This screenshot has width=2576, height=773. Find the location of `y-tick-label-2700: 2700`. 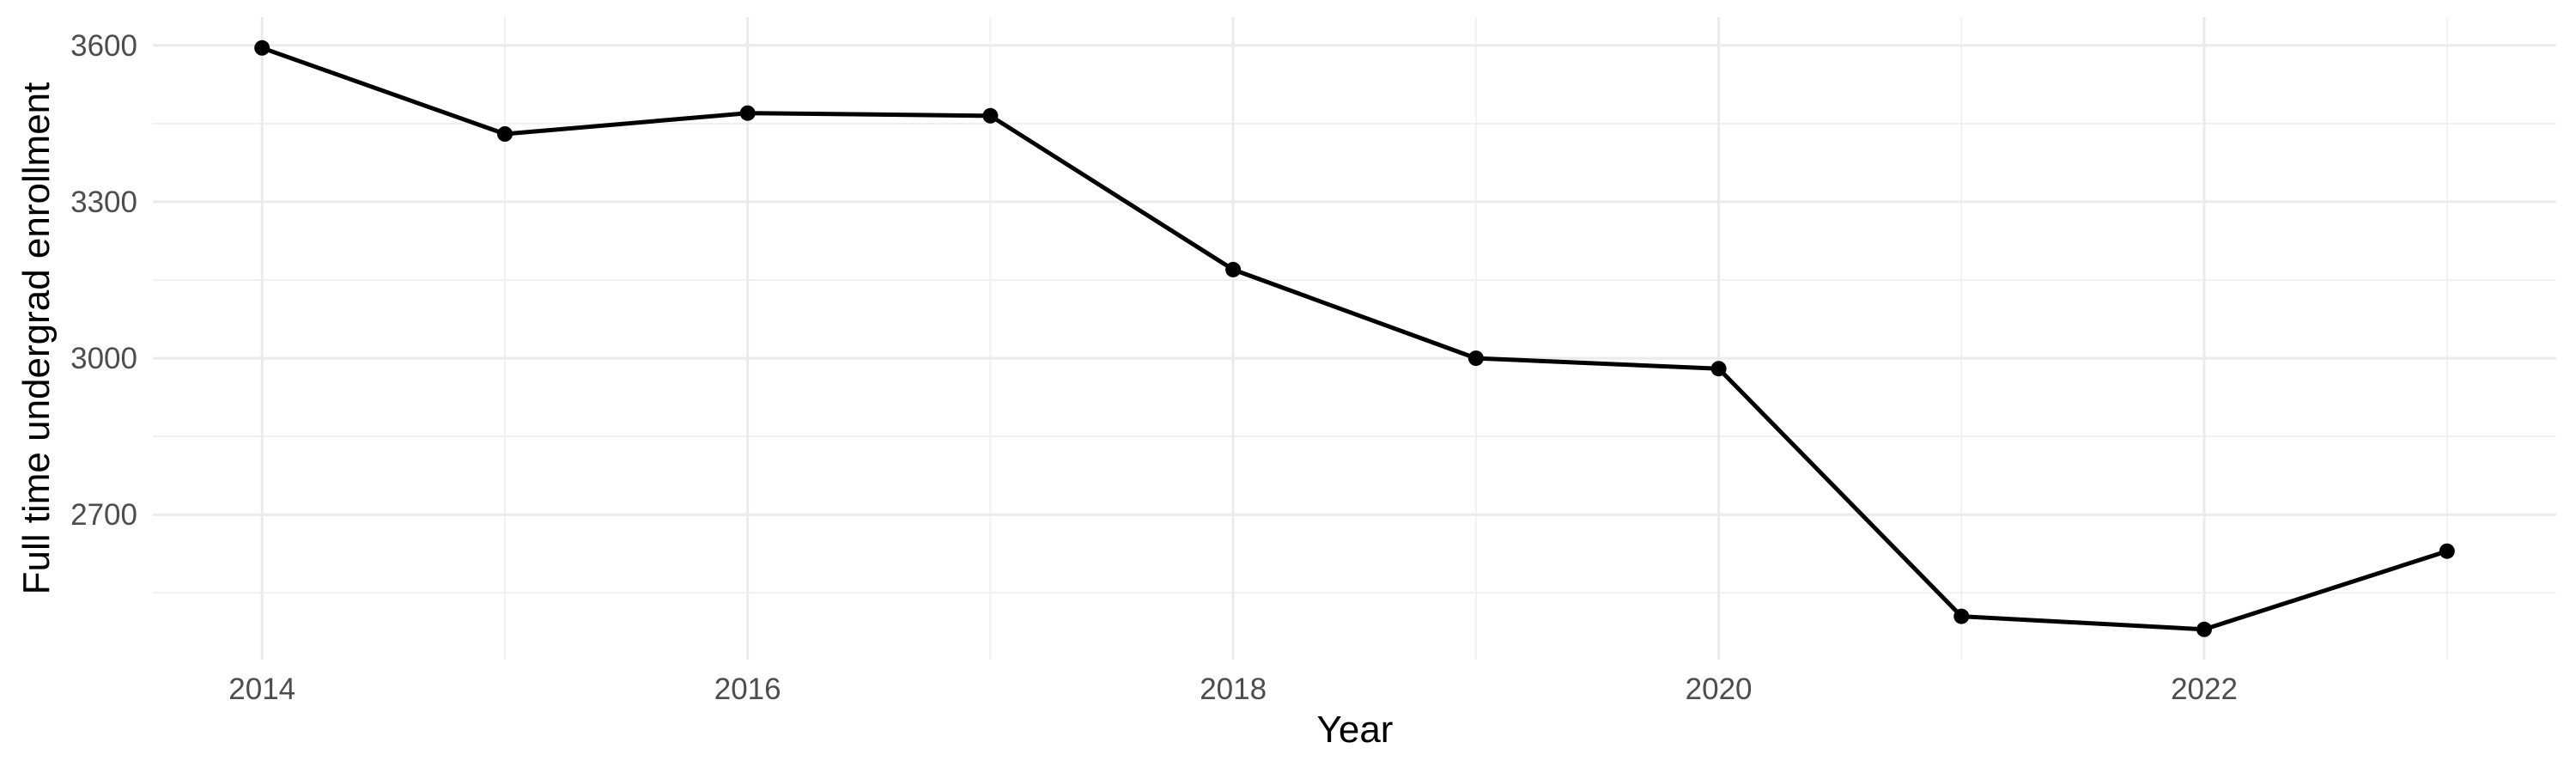

y-tick-label-2700: 2700 is located at coordinates (104, 515).